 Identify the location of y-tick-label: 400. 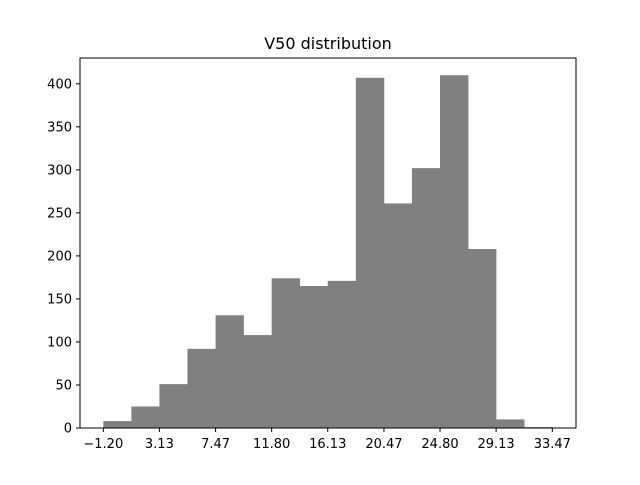
(59, 84).